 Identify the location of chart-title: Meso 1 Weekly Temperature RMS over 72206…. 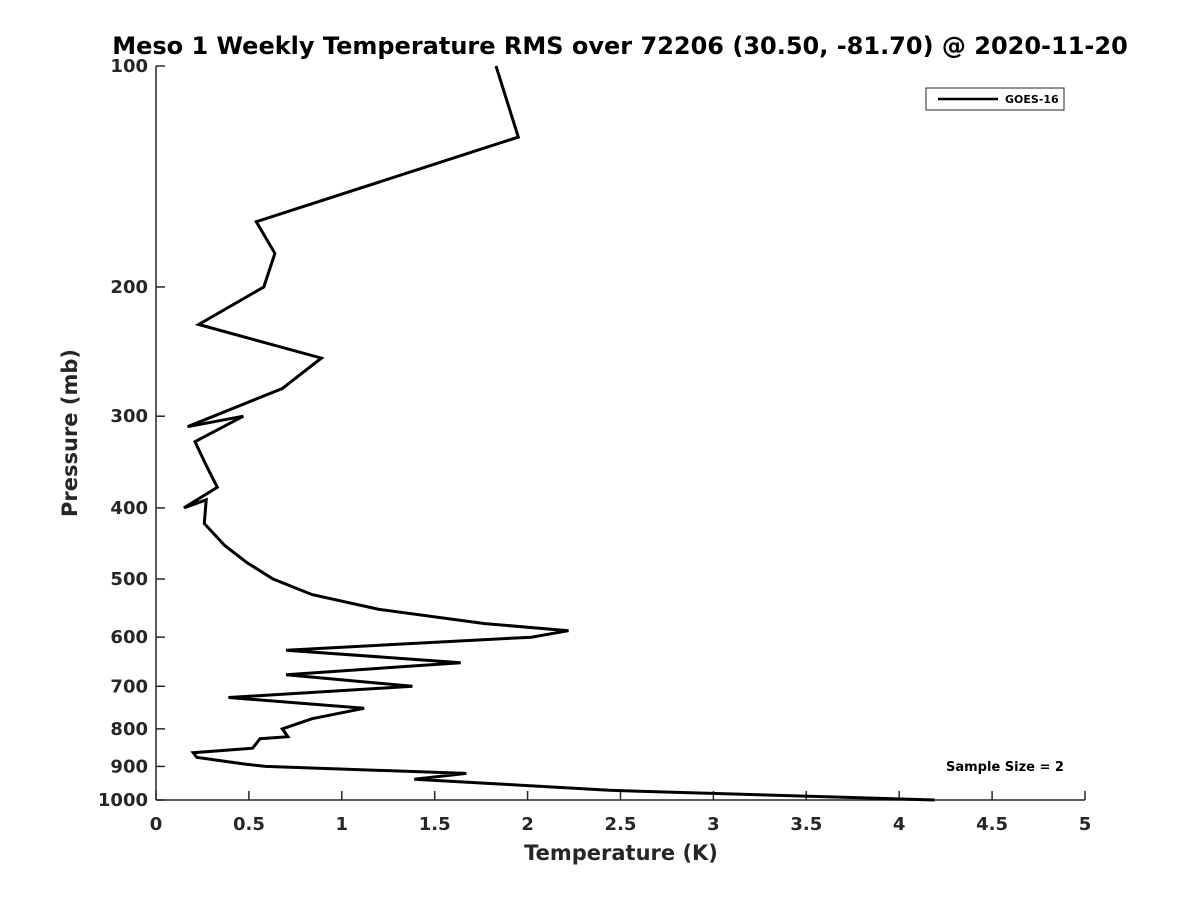
(620, 46).